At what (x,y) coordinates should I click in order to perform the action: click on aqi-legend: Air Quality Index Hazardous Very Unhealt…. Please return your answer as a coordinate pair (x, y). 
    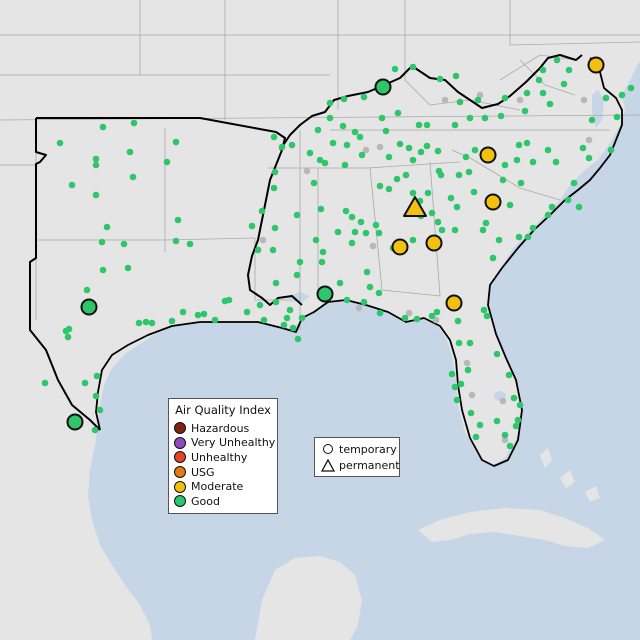
    Looking at the image, I should click on (223, 456).